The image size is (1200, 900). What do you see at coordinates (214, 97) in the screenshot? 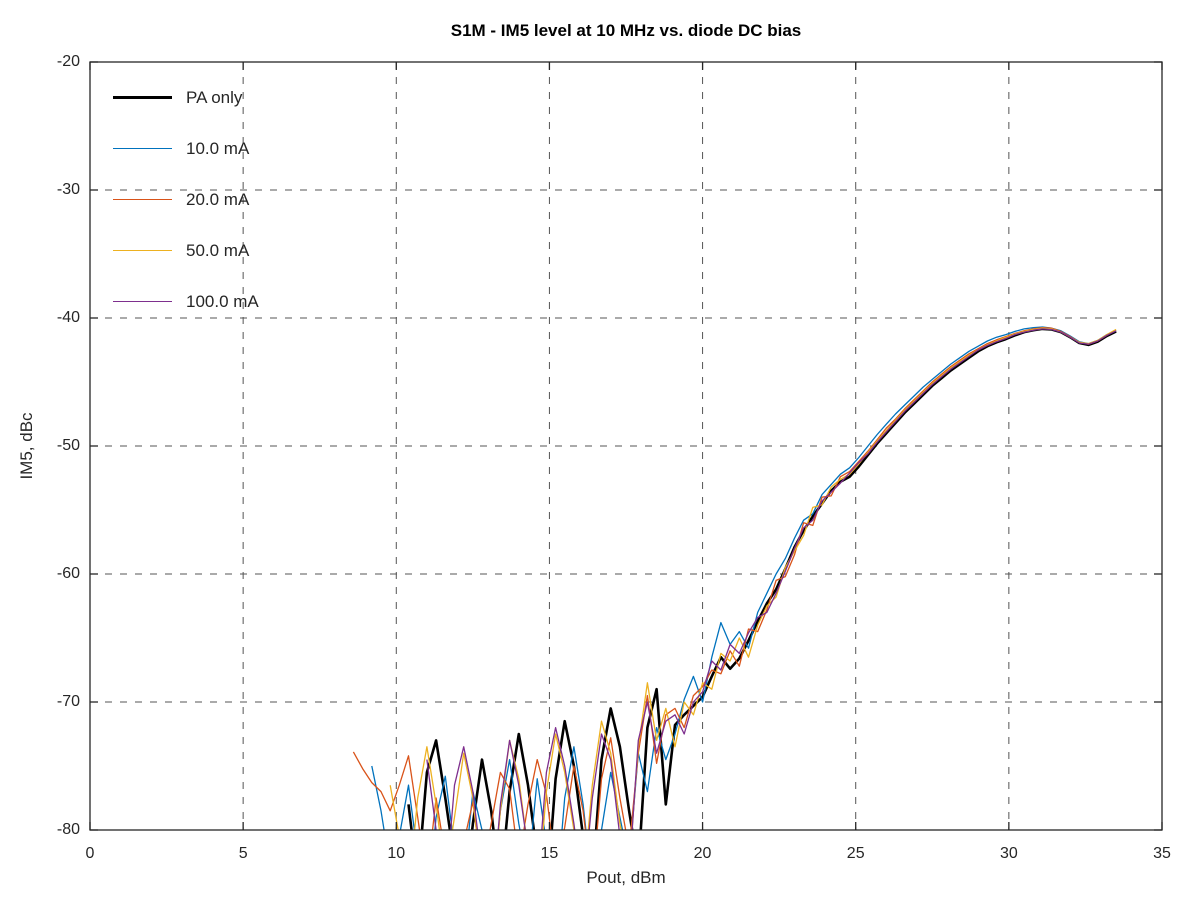
I see `legend-label: PA only` at bounding box center [214, 97].